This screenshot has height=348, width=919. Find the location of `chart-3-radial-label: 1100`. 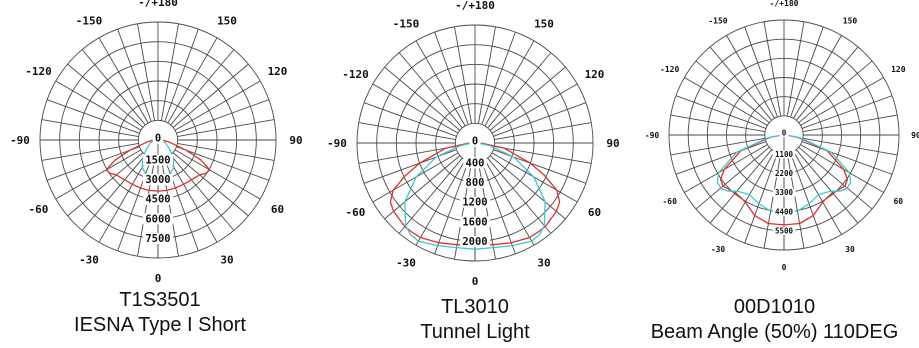

chart-3-radial-label: 1100 is located at coordinates (784, 154).